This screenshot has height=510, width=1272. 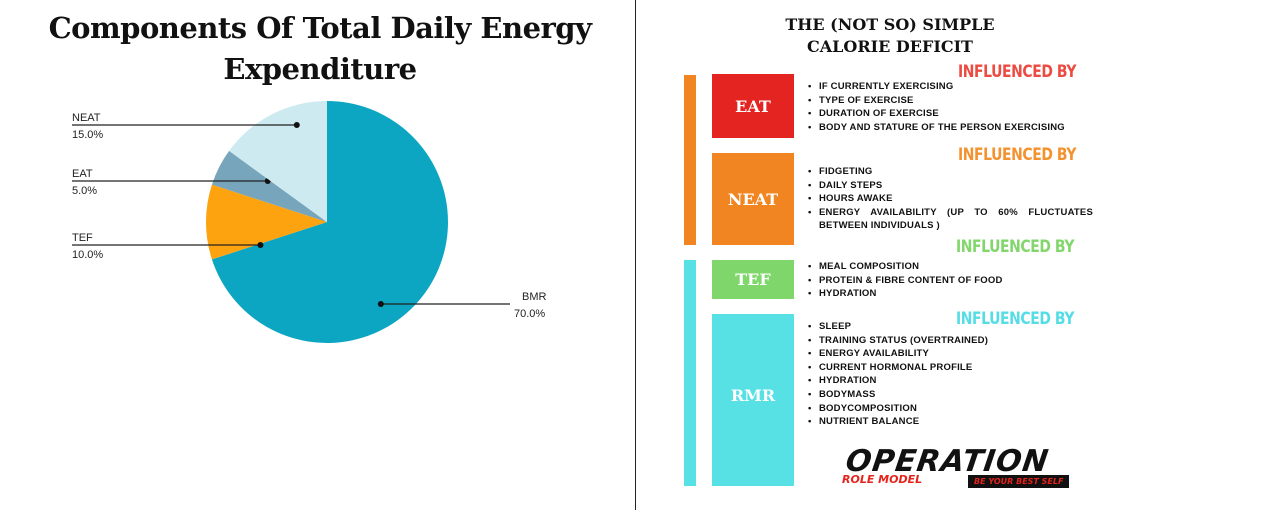 I want to click on pie-label-bmr-value: 70.0%, so click(x=530, y=314).